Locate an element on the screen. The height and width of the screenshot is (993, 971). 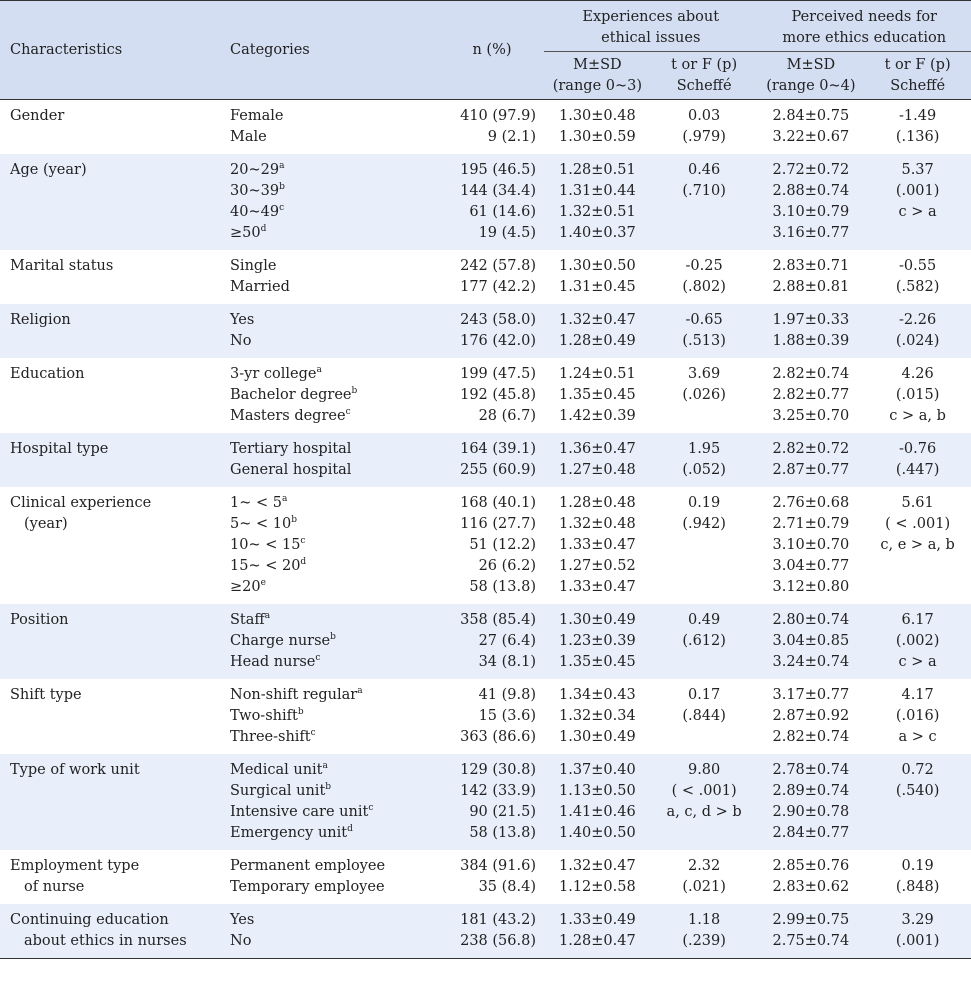
msd-2-cell: 2.82±0.74 2.82±0.77 3.25±0.70 is located at coordinates (811, 395).